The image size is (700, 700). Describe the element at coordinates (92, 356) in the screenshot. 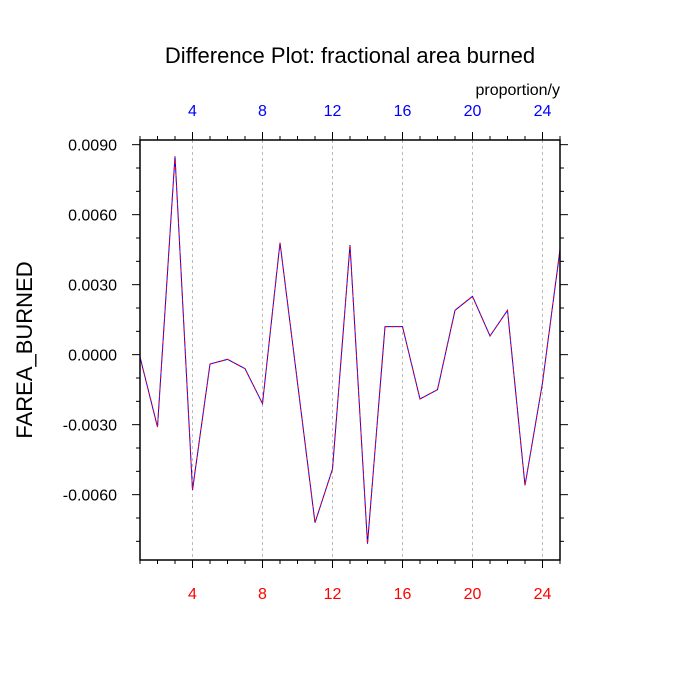

I see `y-tick-label: 0.0000` at that location.